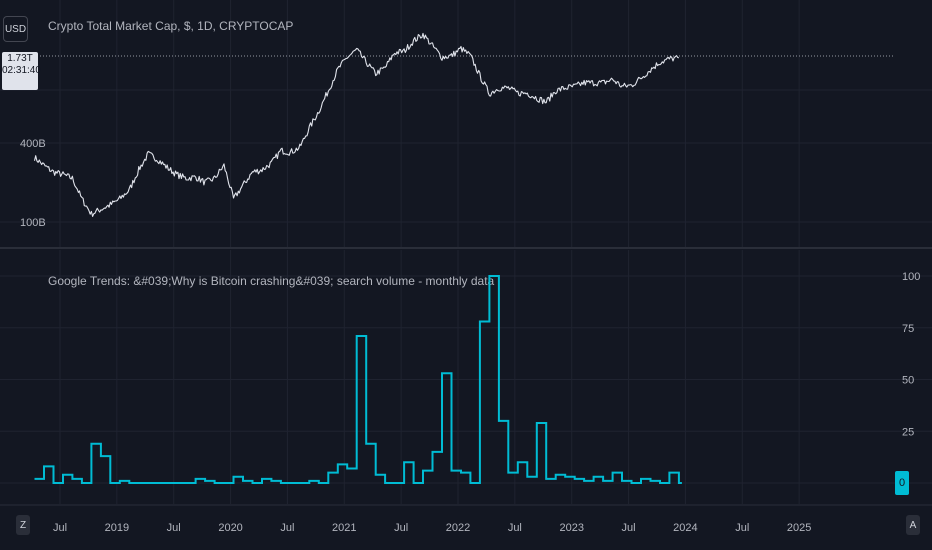  What do you see at coordinates (23, 525) in the screenshot?
I see `zoom-button: Z` at bounding box center [23, 525].